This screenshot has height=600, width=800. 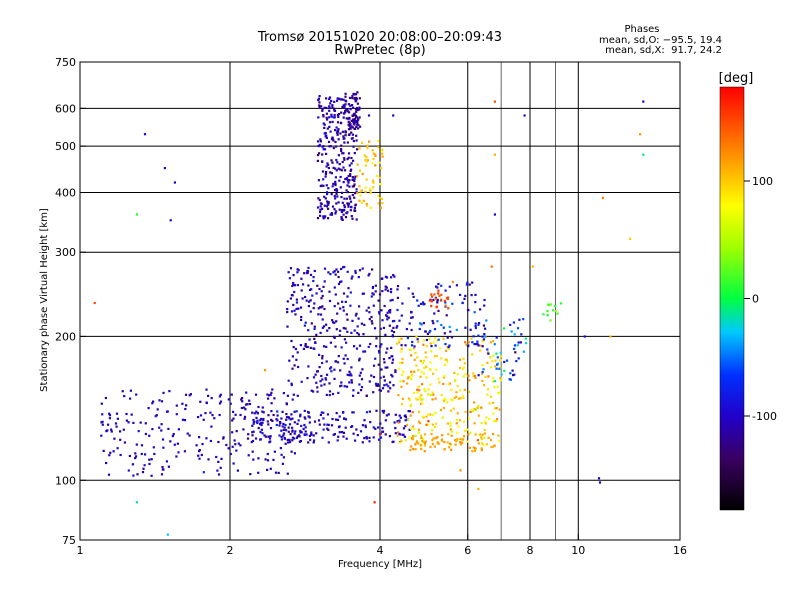 What do you see at coordinates (663, 50) in the screenshot?
I see `phases-x-stats: mean, sd,X: 91.7, 24.2` at bounding box center [663, 50].